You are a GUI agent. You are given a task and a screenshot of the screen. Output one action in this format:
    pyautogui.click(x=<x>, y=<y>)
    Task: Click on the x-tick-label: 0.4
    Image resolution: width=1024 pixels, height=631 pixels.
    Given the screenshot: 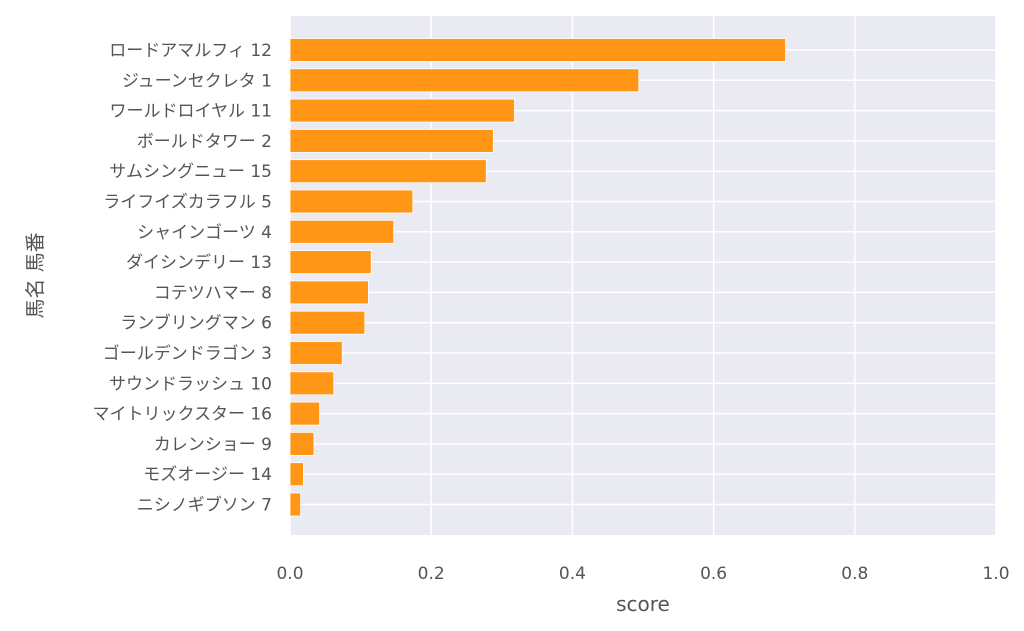 What is the action you would take?
    pyautogui.click(x=572, y=574)
    